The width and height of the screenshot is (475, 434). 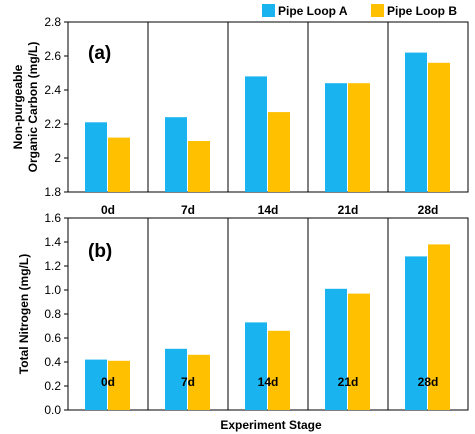 What do you see at coordinates (57, 158) in the screenshot?
I see `y-tick-label: 2` at bounding box center [57, 158].